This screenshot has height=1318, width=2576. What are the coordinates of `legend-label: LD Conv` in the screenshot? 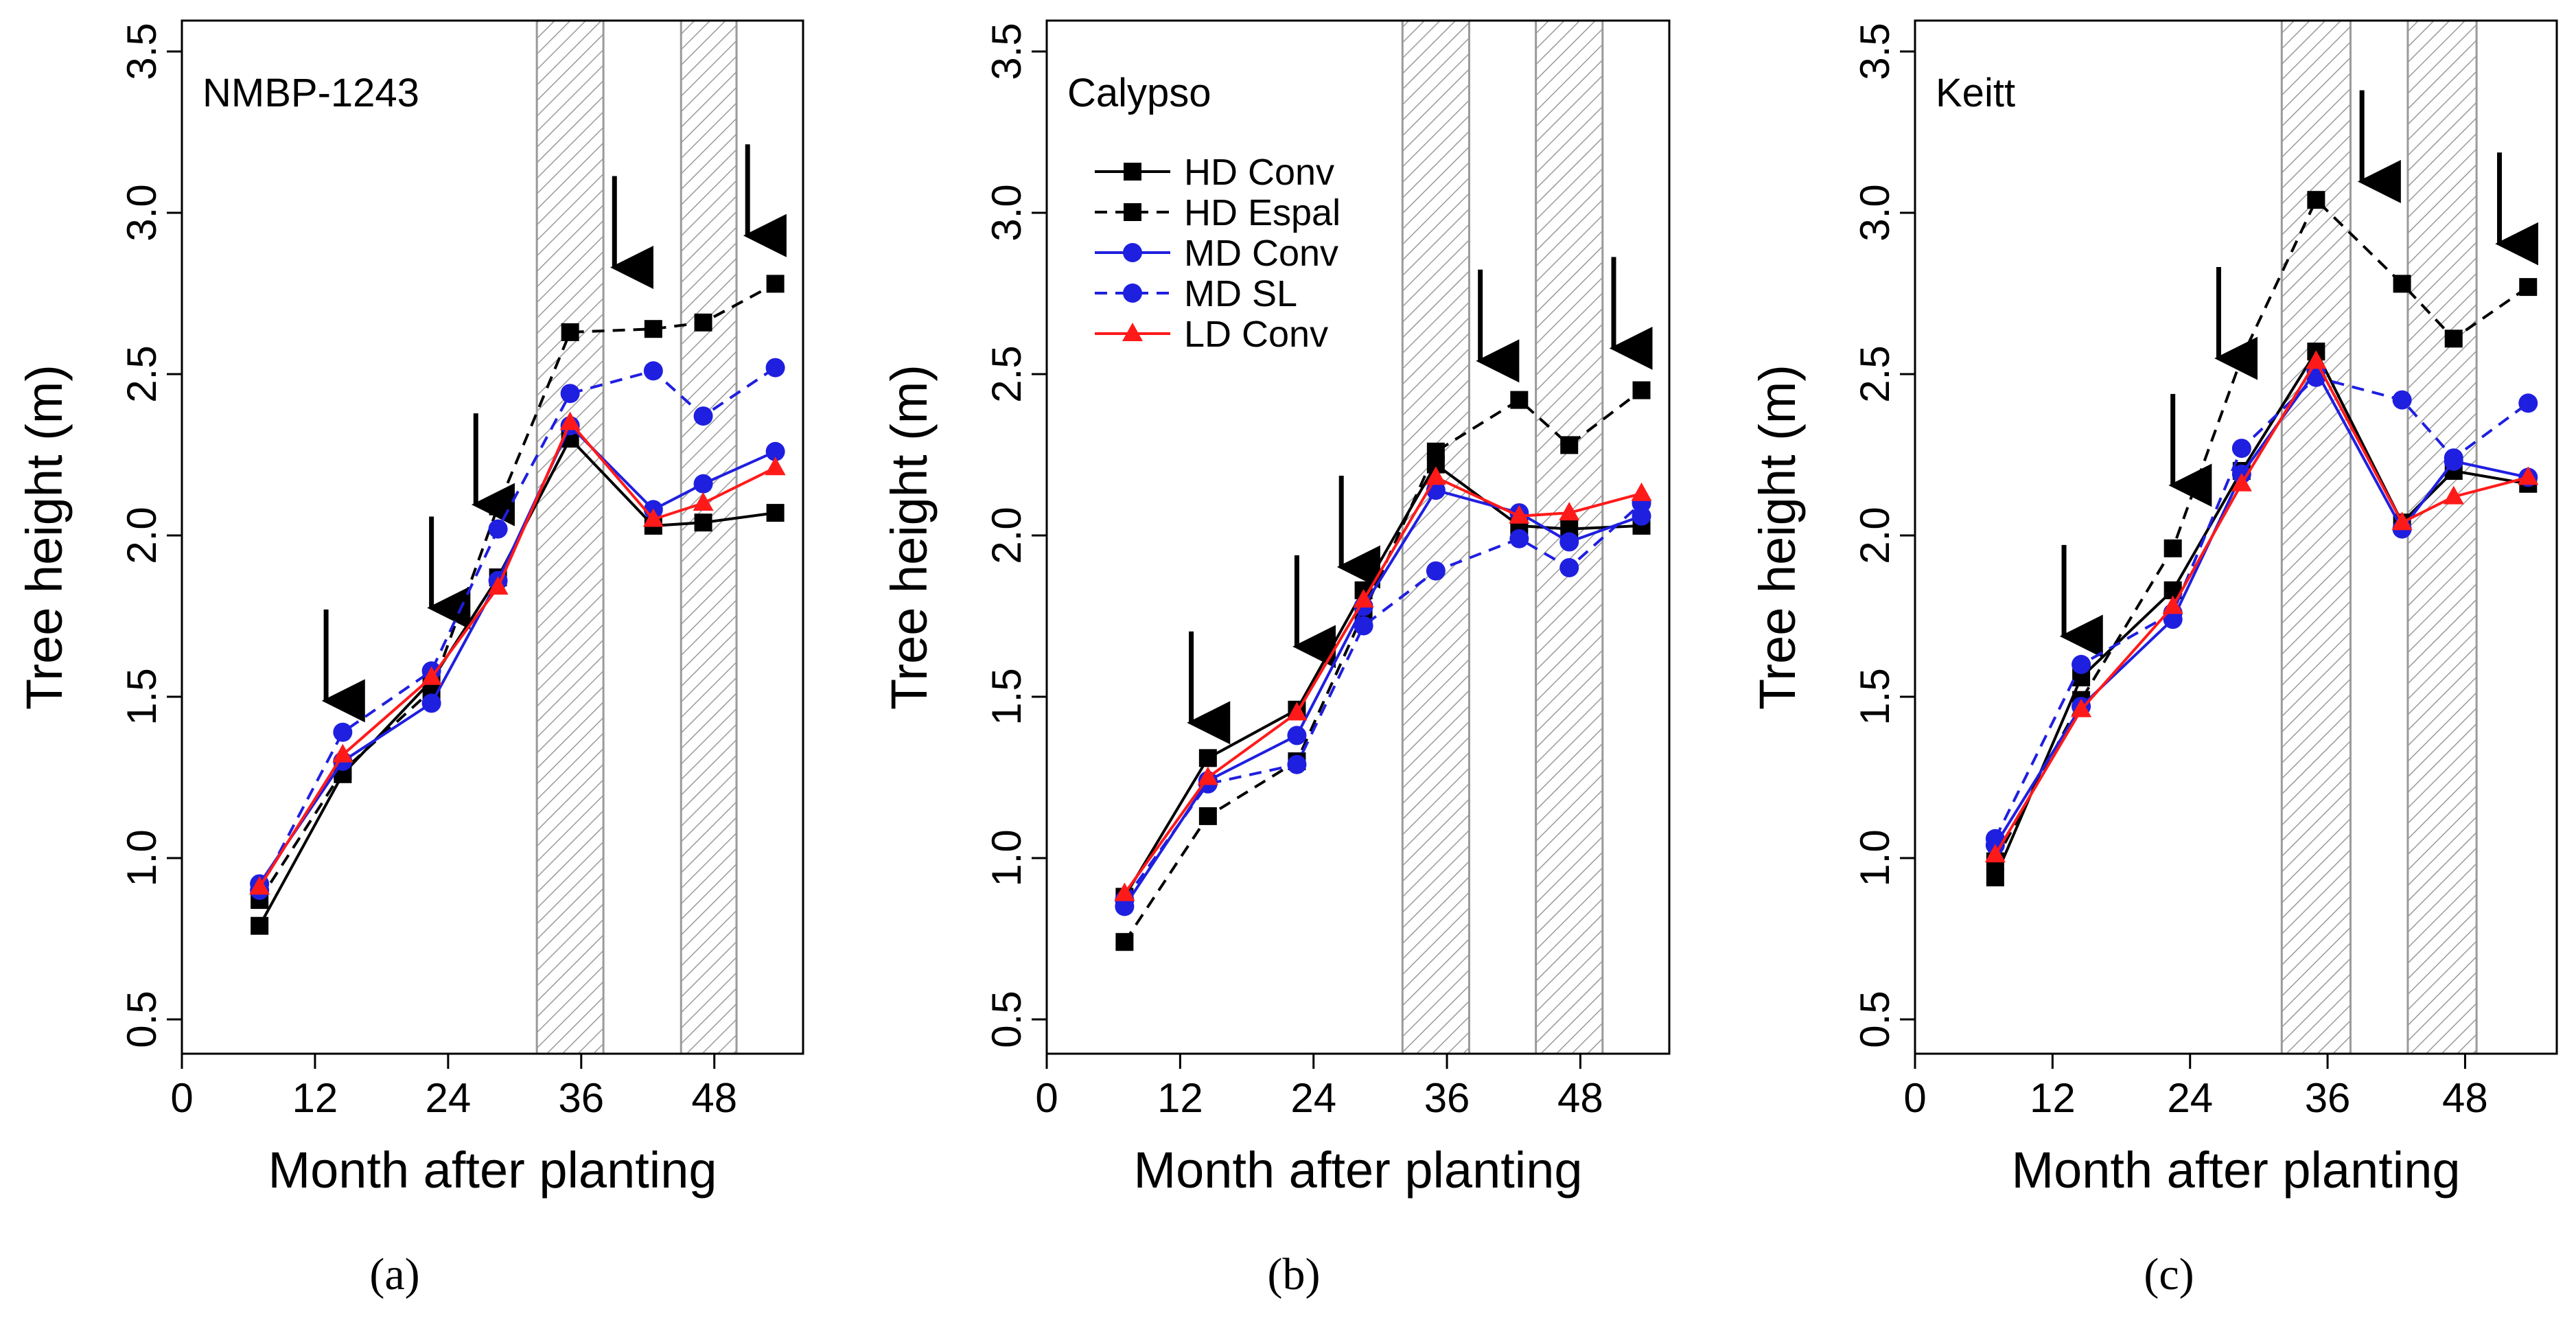 It's located at (1256, 334).